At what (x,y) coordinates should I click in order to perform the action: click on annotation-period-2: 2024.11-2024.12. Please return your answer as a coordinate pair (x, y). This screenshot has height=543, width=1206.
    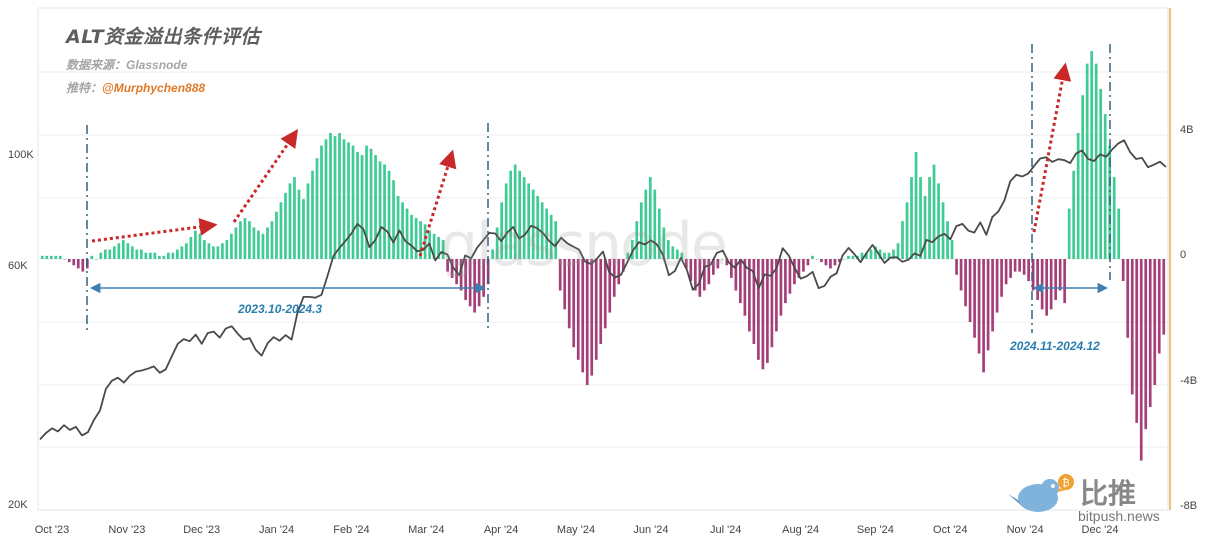
    Looking at the image, I should click on (1055, 346).